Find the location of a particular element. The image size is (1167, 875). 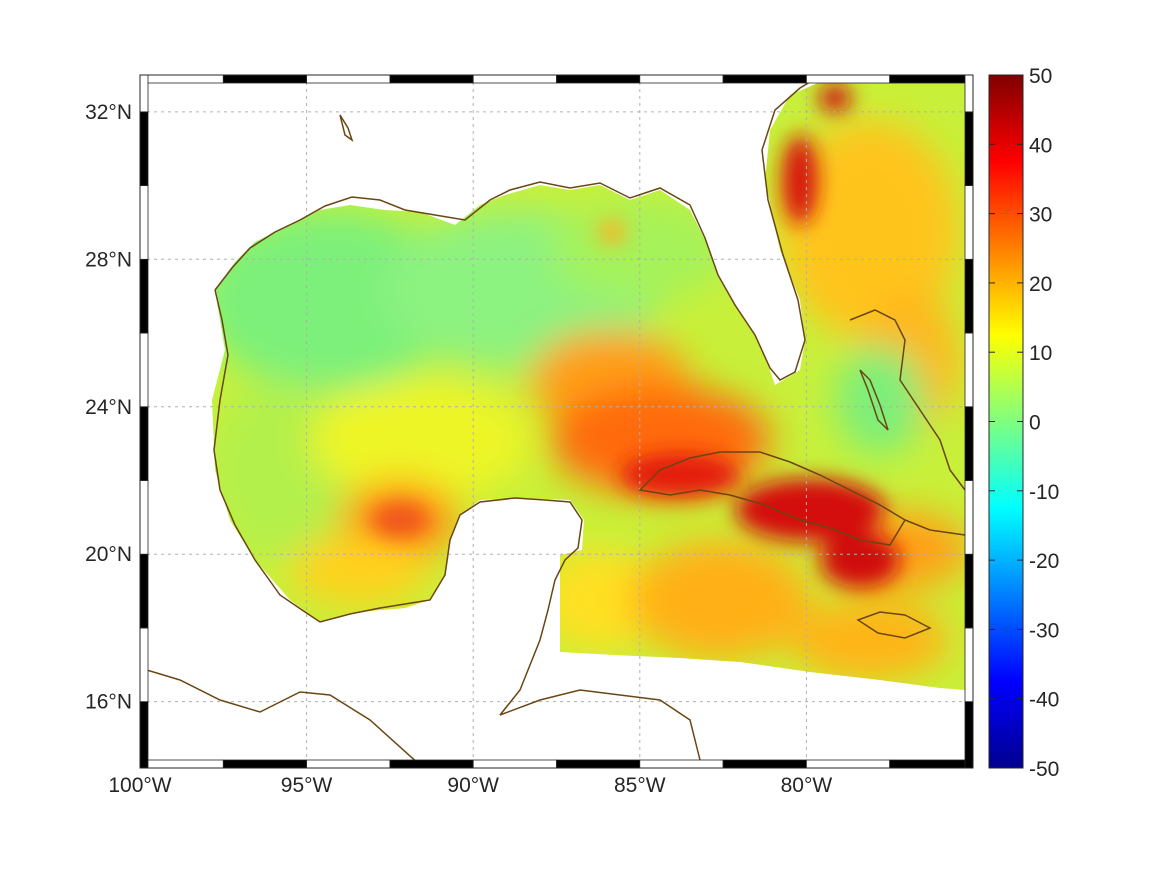

cb-tick-label-2: 30 is located at coordinates (1040, 215).